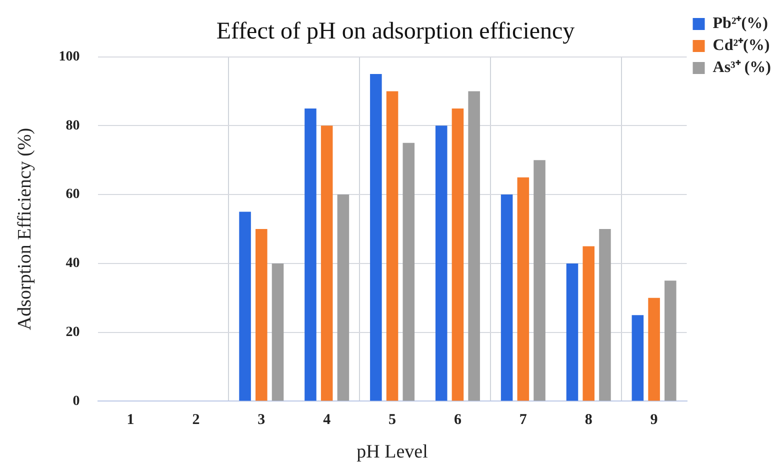 The image size is (783, 464). Describe the element at coordinates (741, 67) in the screenshot. I see `legend-label: As³⁺ (%)` at that location.